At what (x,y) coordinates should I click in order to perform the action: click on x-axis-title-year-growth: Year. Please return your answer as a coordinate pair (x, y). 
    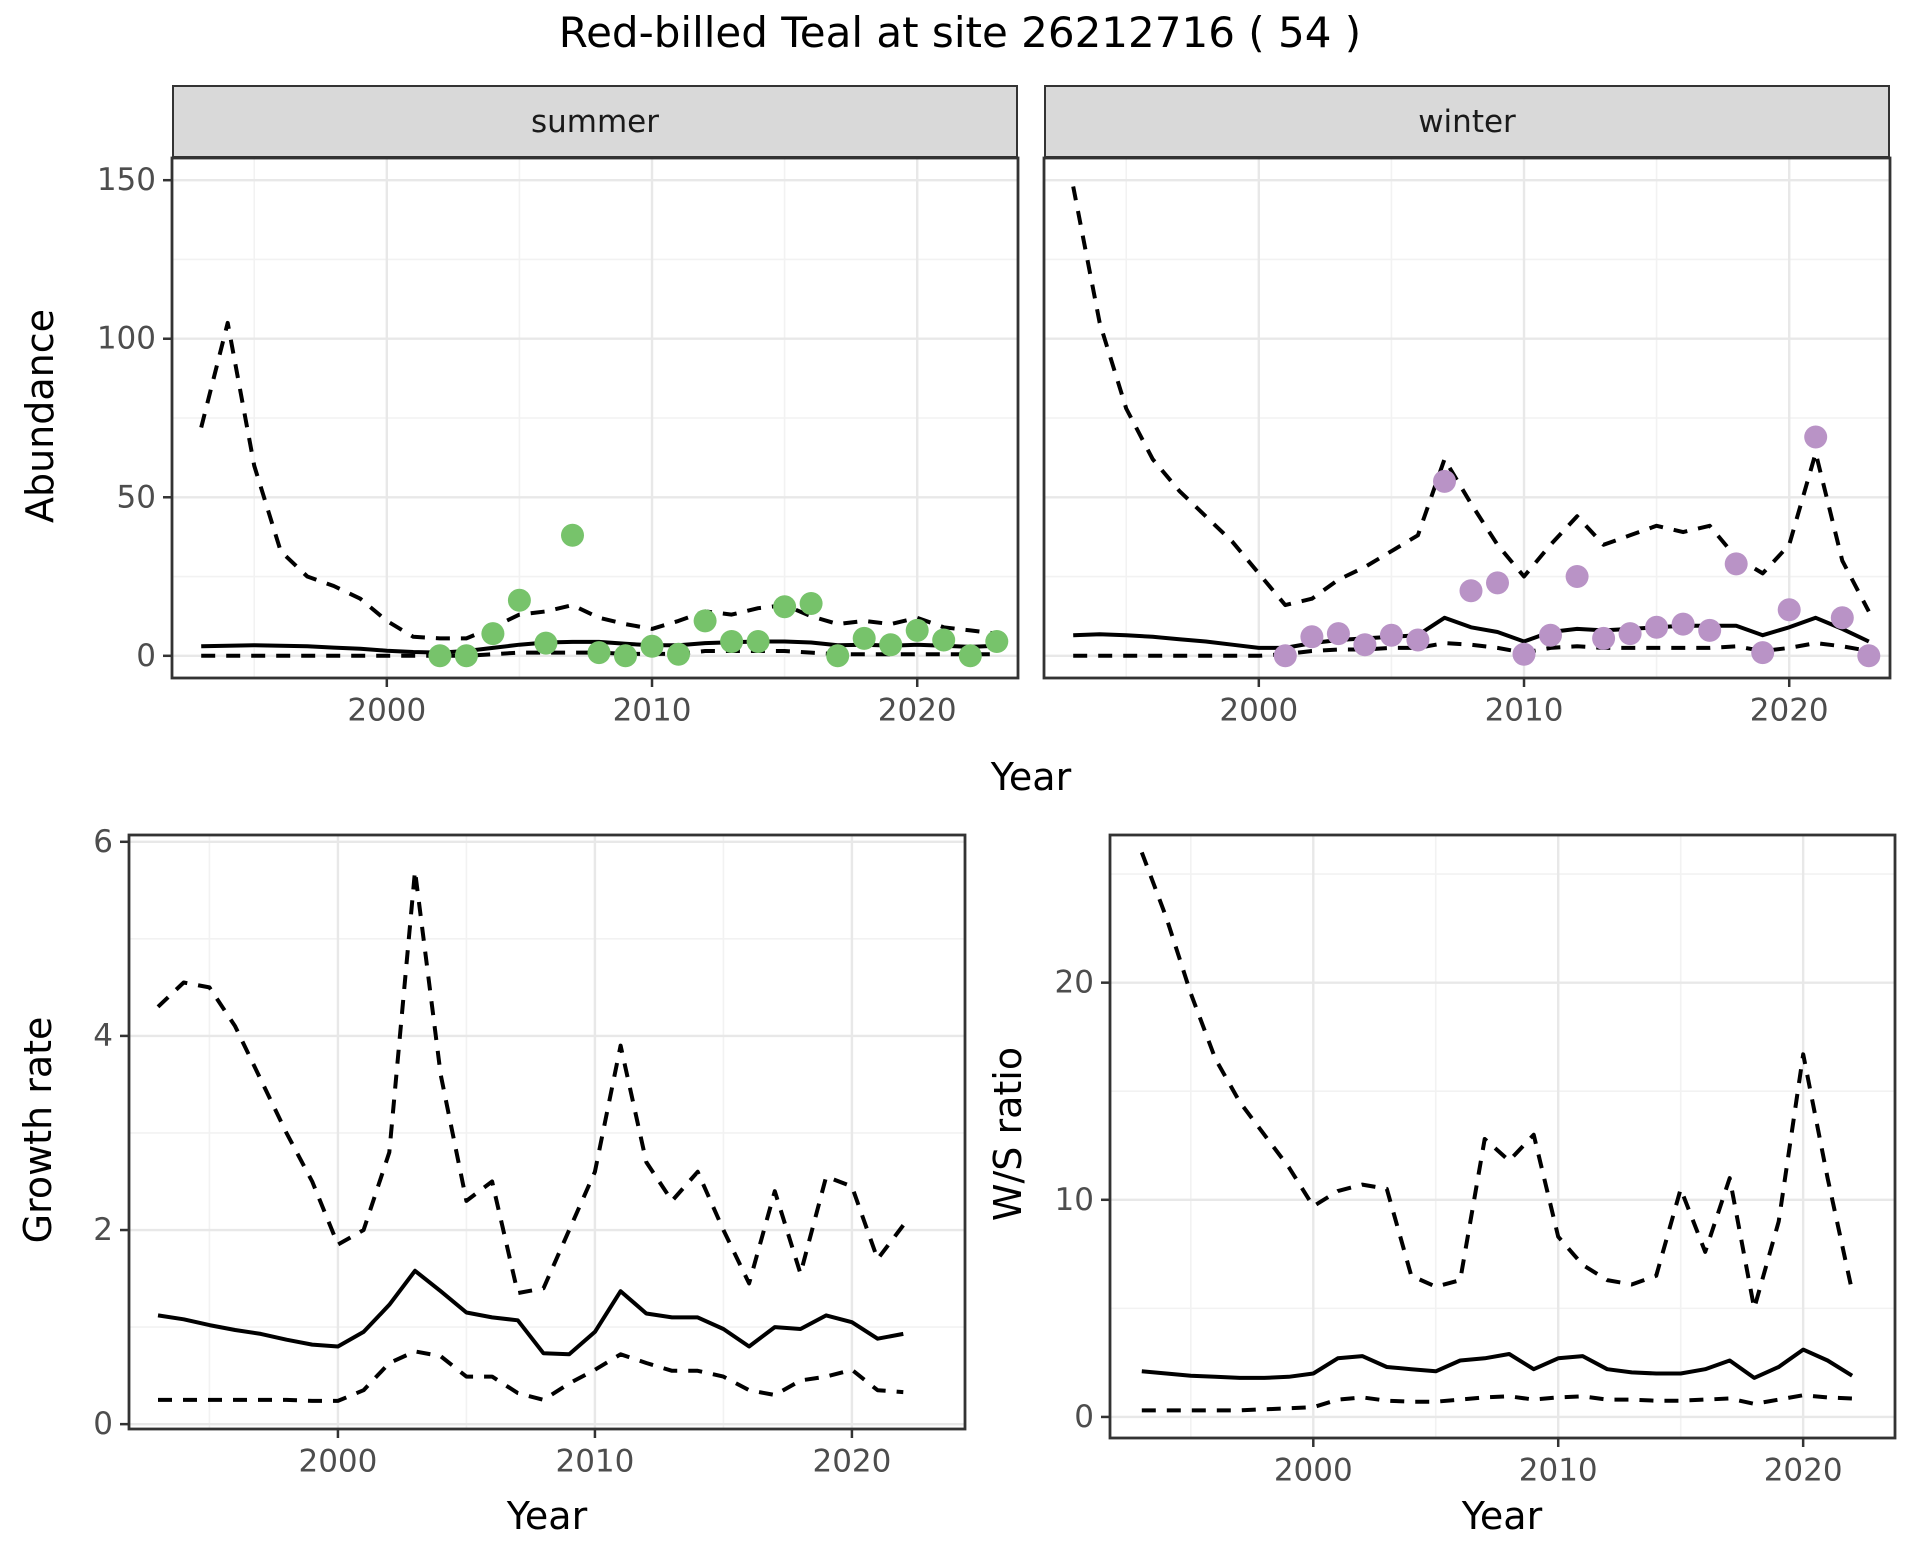
    Looking at the image, I should click on (547, 1516).